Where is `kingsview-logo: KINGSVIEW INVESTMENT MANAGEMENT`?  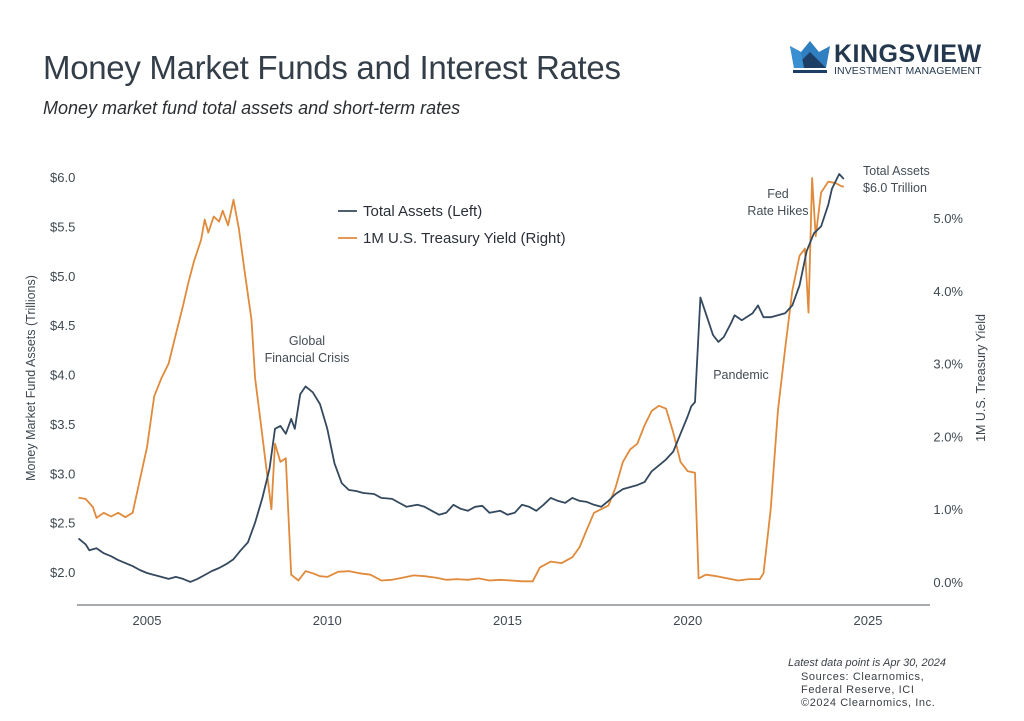
kingsview-logo: KINGSVIEW INVESTMENT MANAGEMENT is located at coordinates (885, 58).